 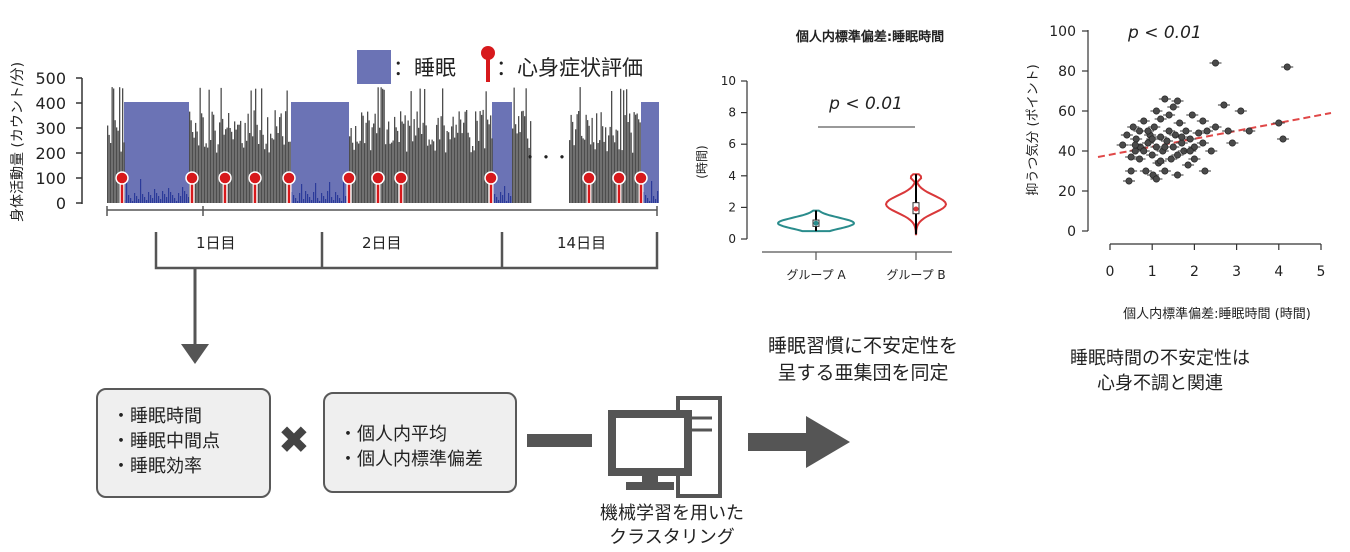 What do you see at coordinates (393, 434) in the screenshot?
I see `stat-item: ・個人内平均` at bounding box center [393, 434].